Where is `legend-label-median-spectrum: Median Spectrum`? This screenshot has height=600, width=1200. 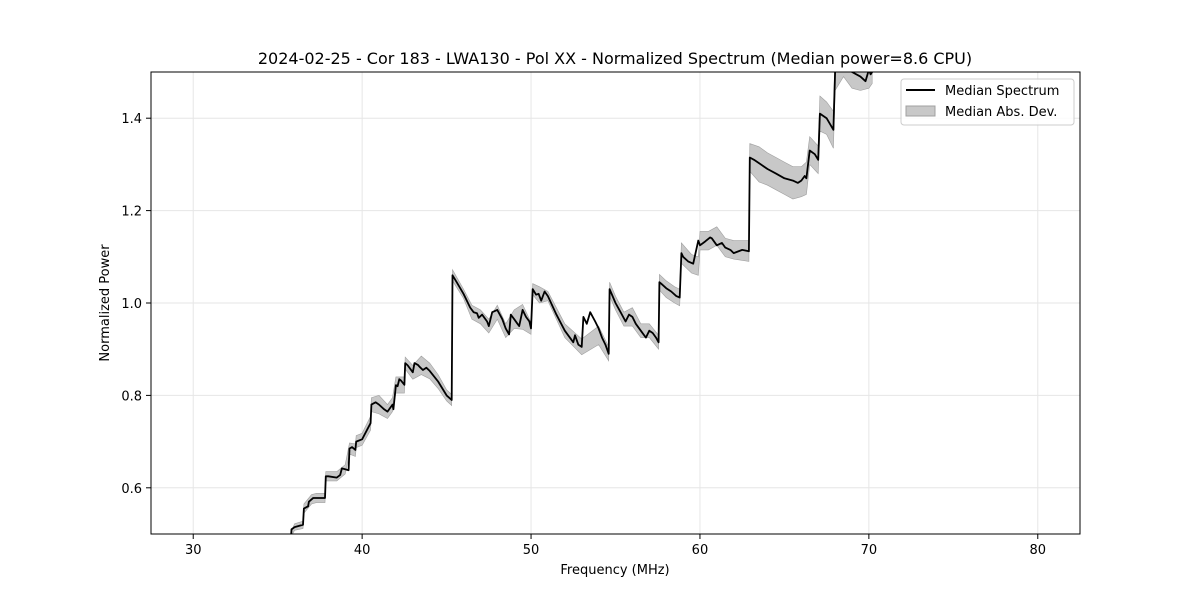
legend-label-median-spectrum: Median Spectrum is located at coordinates (1002, 91).